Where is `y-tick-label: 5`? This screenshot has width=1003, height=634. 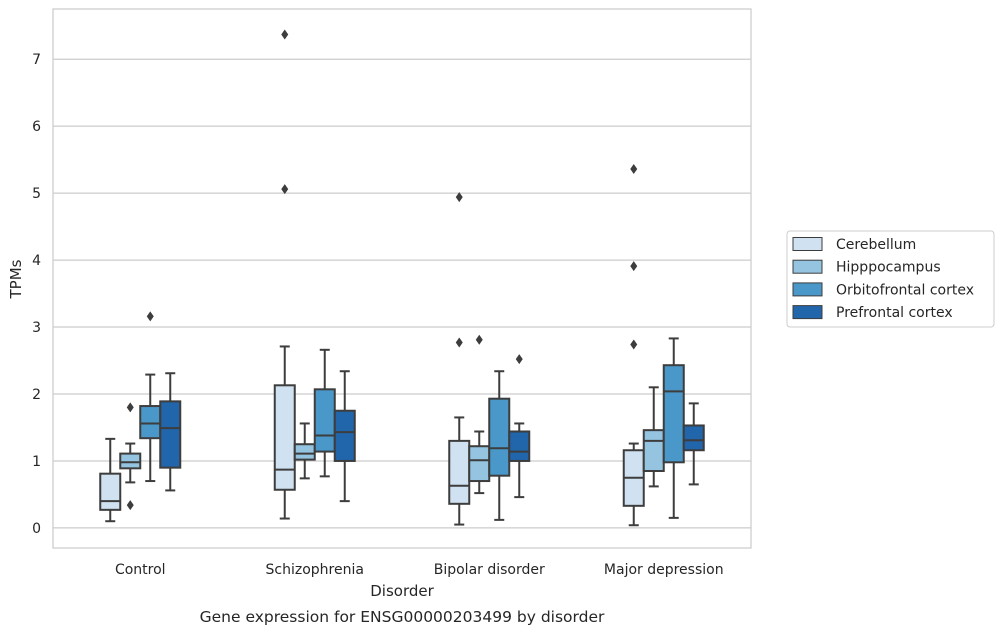 y-tick-label: 5 is located at coordinates (36, 194).